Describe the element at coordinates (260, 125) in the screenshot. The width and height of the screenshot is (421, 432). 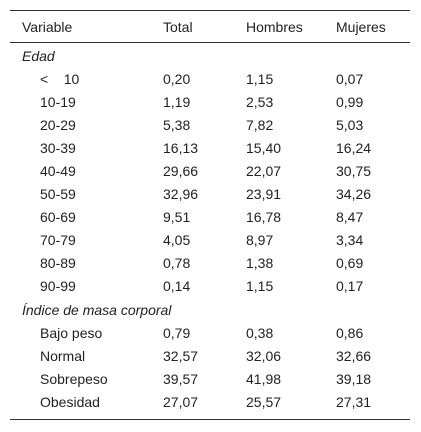
I see `value-cell: 7,82` at that location.